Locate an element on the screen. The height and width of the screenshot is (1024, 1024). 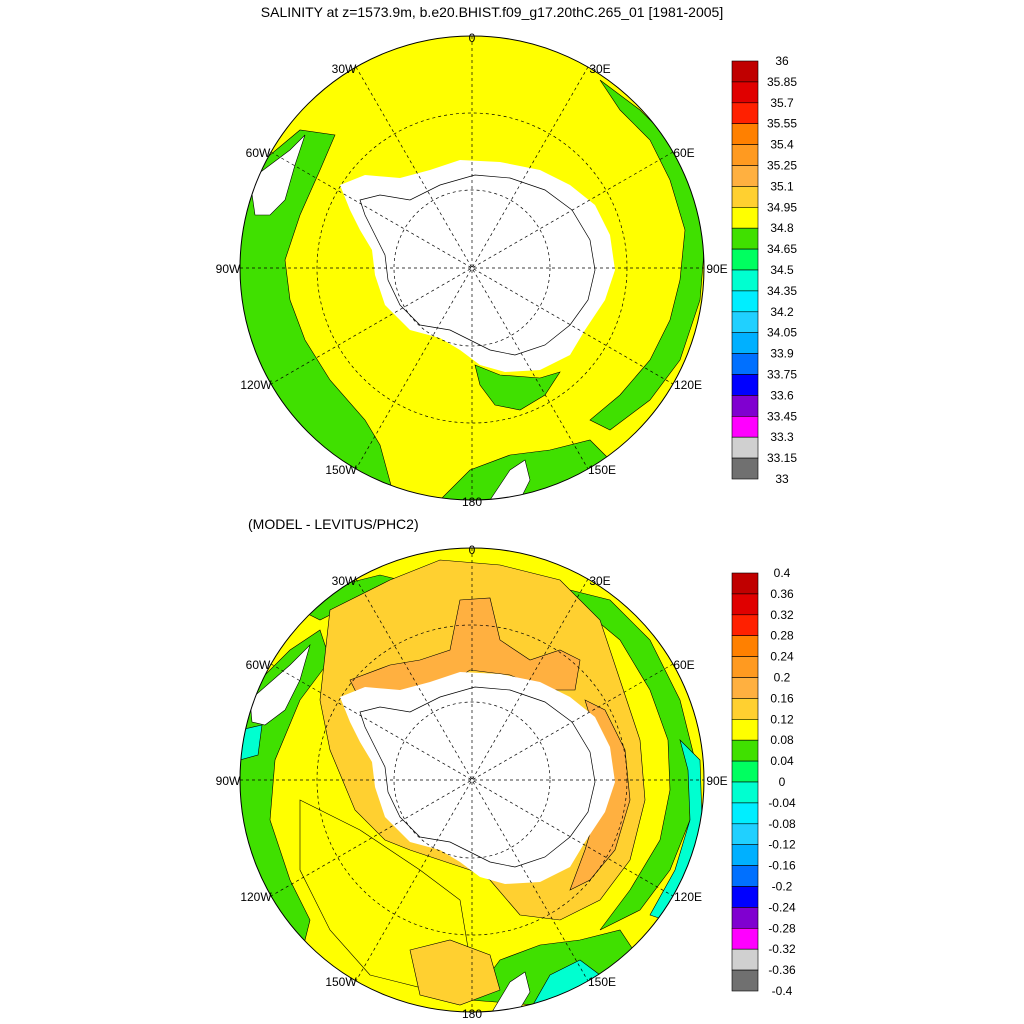
bottom-lon-150e: 150E is located at coordinates (602, 982).